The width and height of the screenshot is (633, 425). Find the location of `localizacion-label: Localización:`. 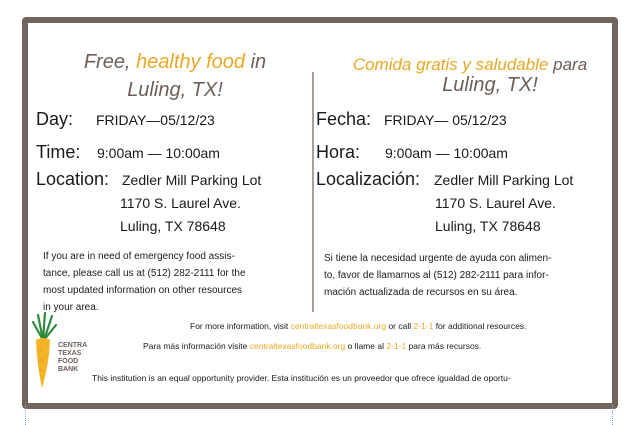

localizacion-label: Localización: is located at coordinates (368, 179).